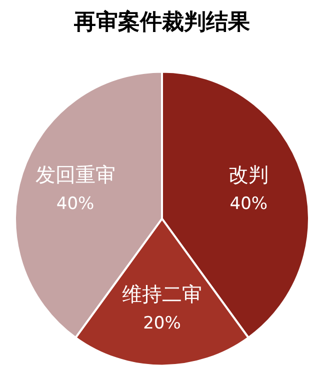 The height and width of the screenshot is (381, 326). What do you see at coordinates (248, 174) in the screenshot?
I see `slice-label: 改判` at bounding box center [248, 174].